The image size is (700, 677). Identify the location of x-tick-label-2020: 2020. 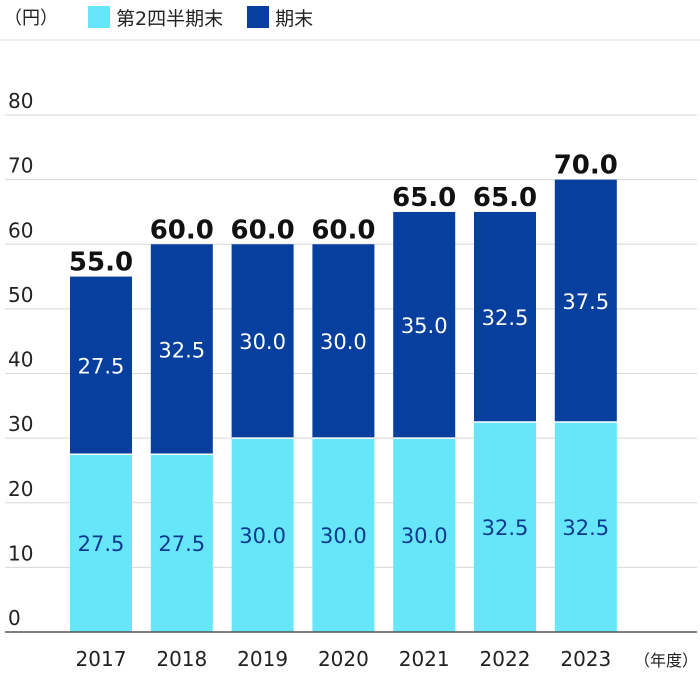
(343, 659).